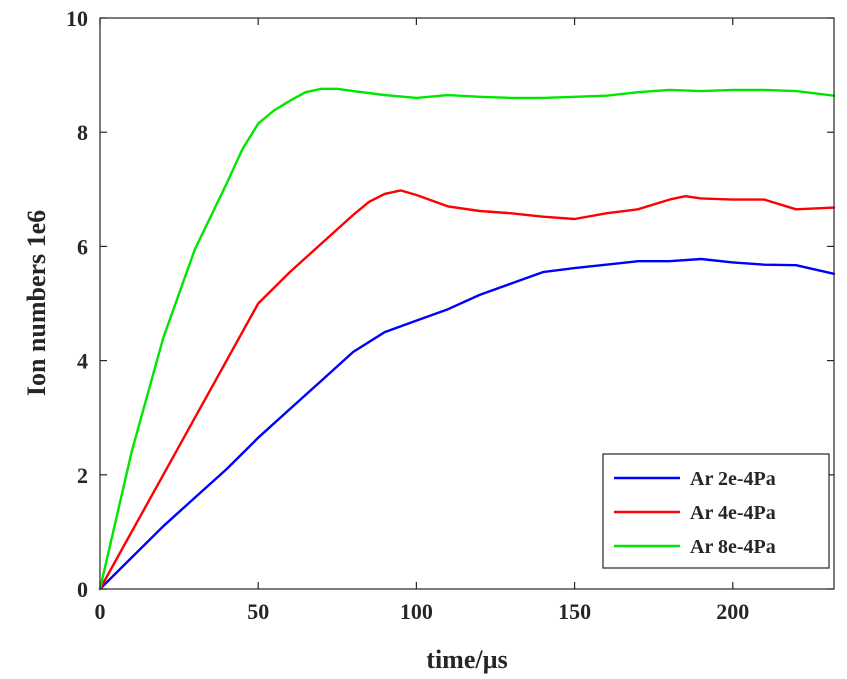 This screenshot has width=847, height=679. I want to click on y-tick-label: 0, so click(82, 589).